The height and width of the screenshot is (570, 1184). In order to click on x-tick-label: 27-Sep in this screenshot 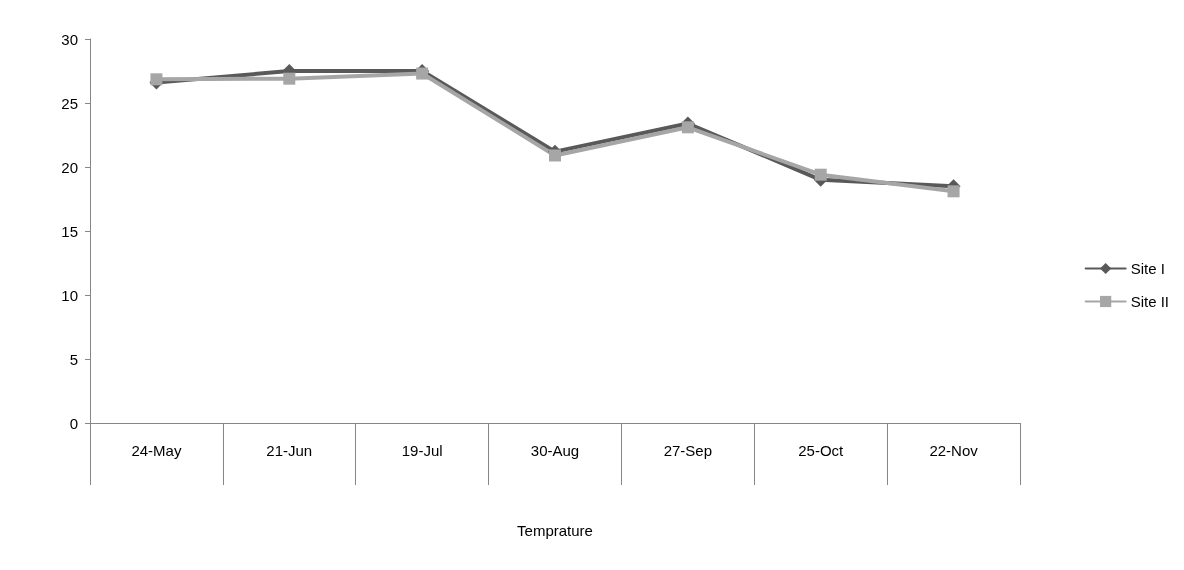, I will do `click(688, 450)`.